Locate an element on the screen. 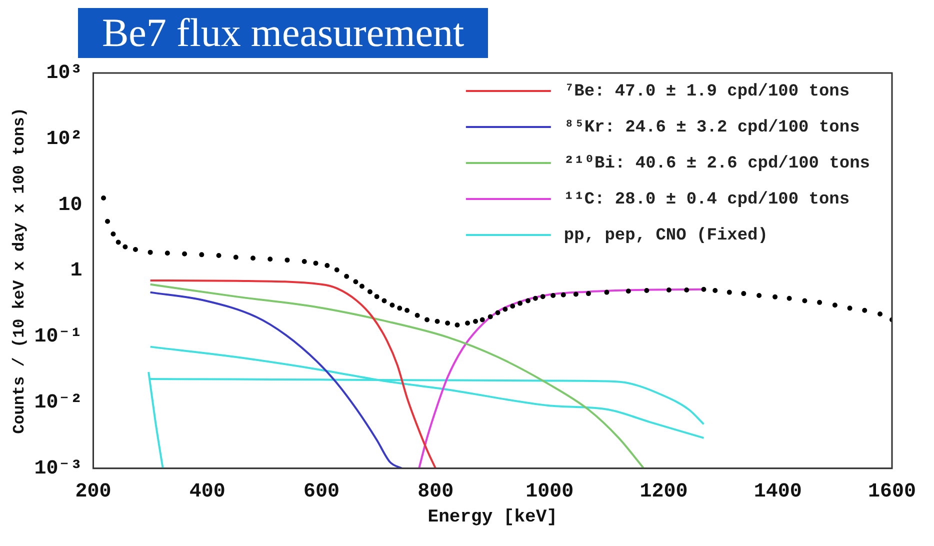 The image size is (934, 546). y-tick-label: 10 is located at coordinates (70, 205).